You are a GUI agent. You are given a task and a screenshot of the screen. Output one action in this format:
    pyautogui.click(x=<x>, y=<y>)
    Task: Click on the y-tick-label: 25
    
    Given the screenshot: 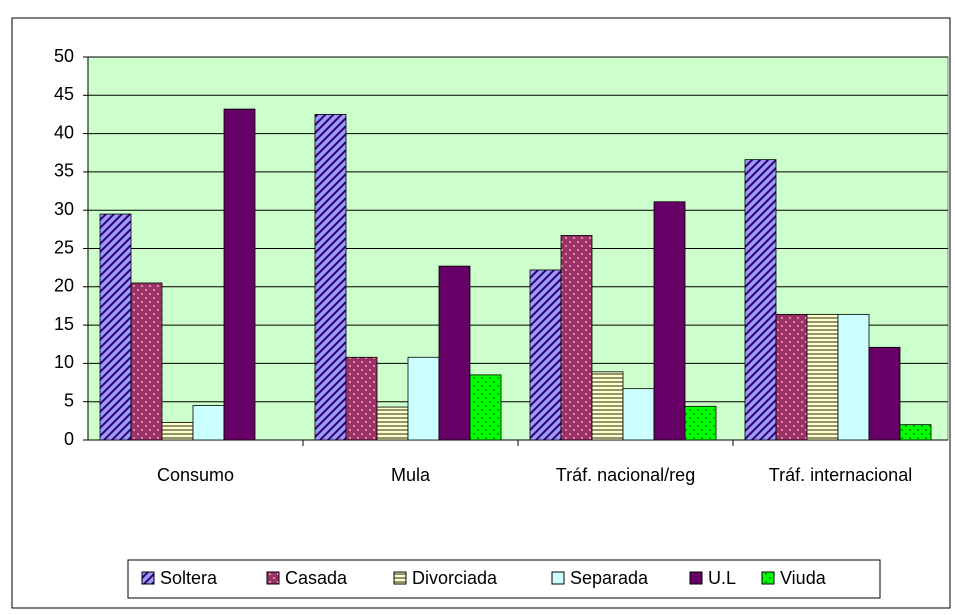 What is the action you would take?
    pyautogui.click(x=64, y=247)
    